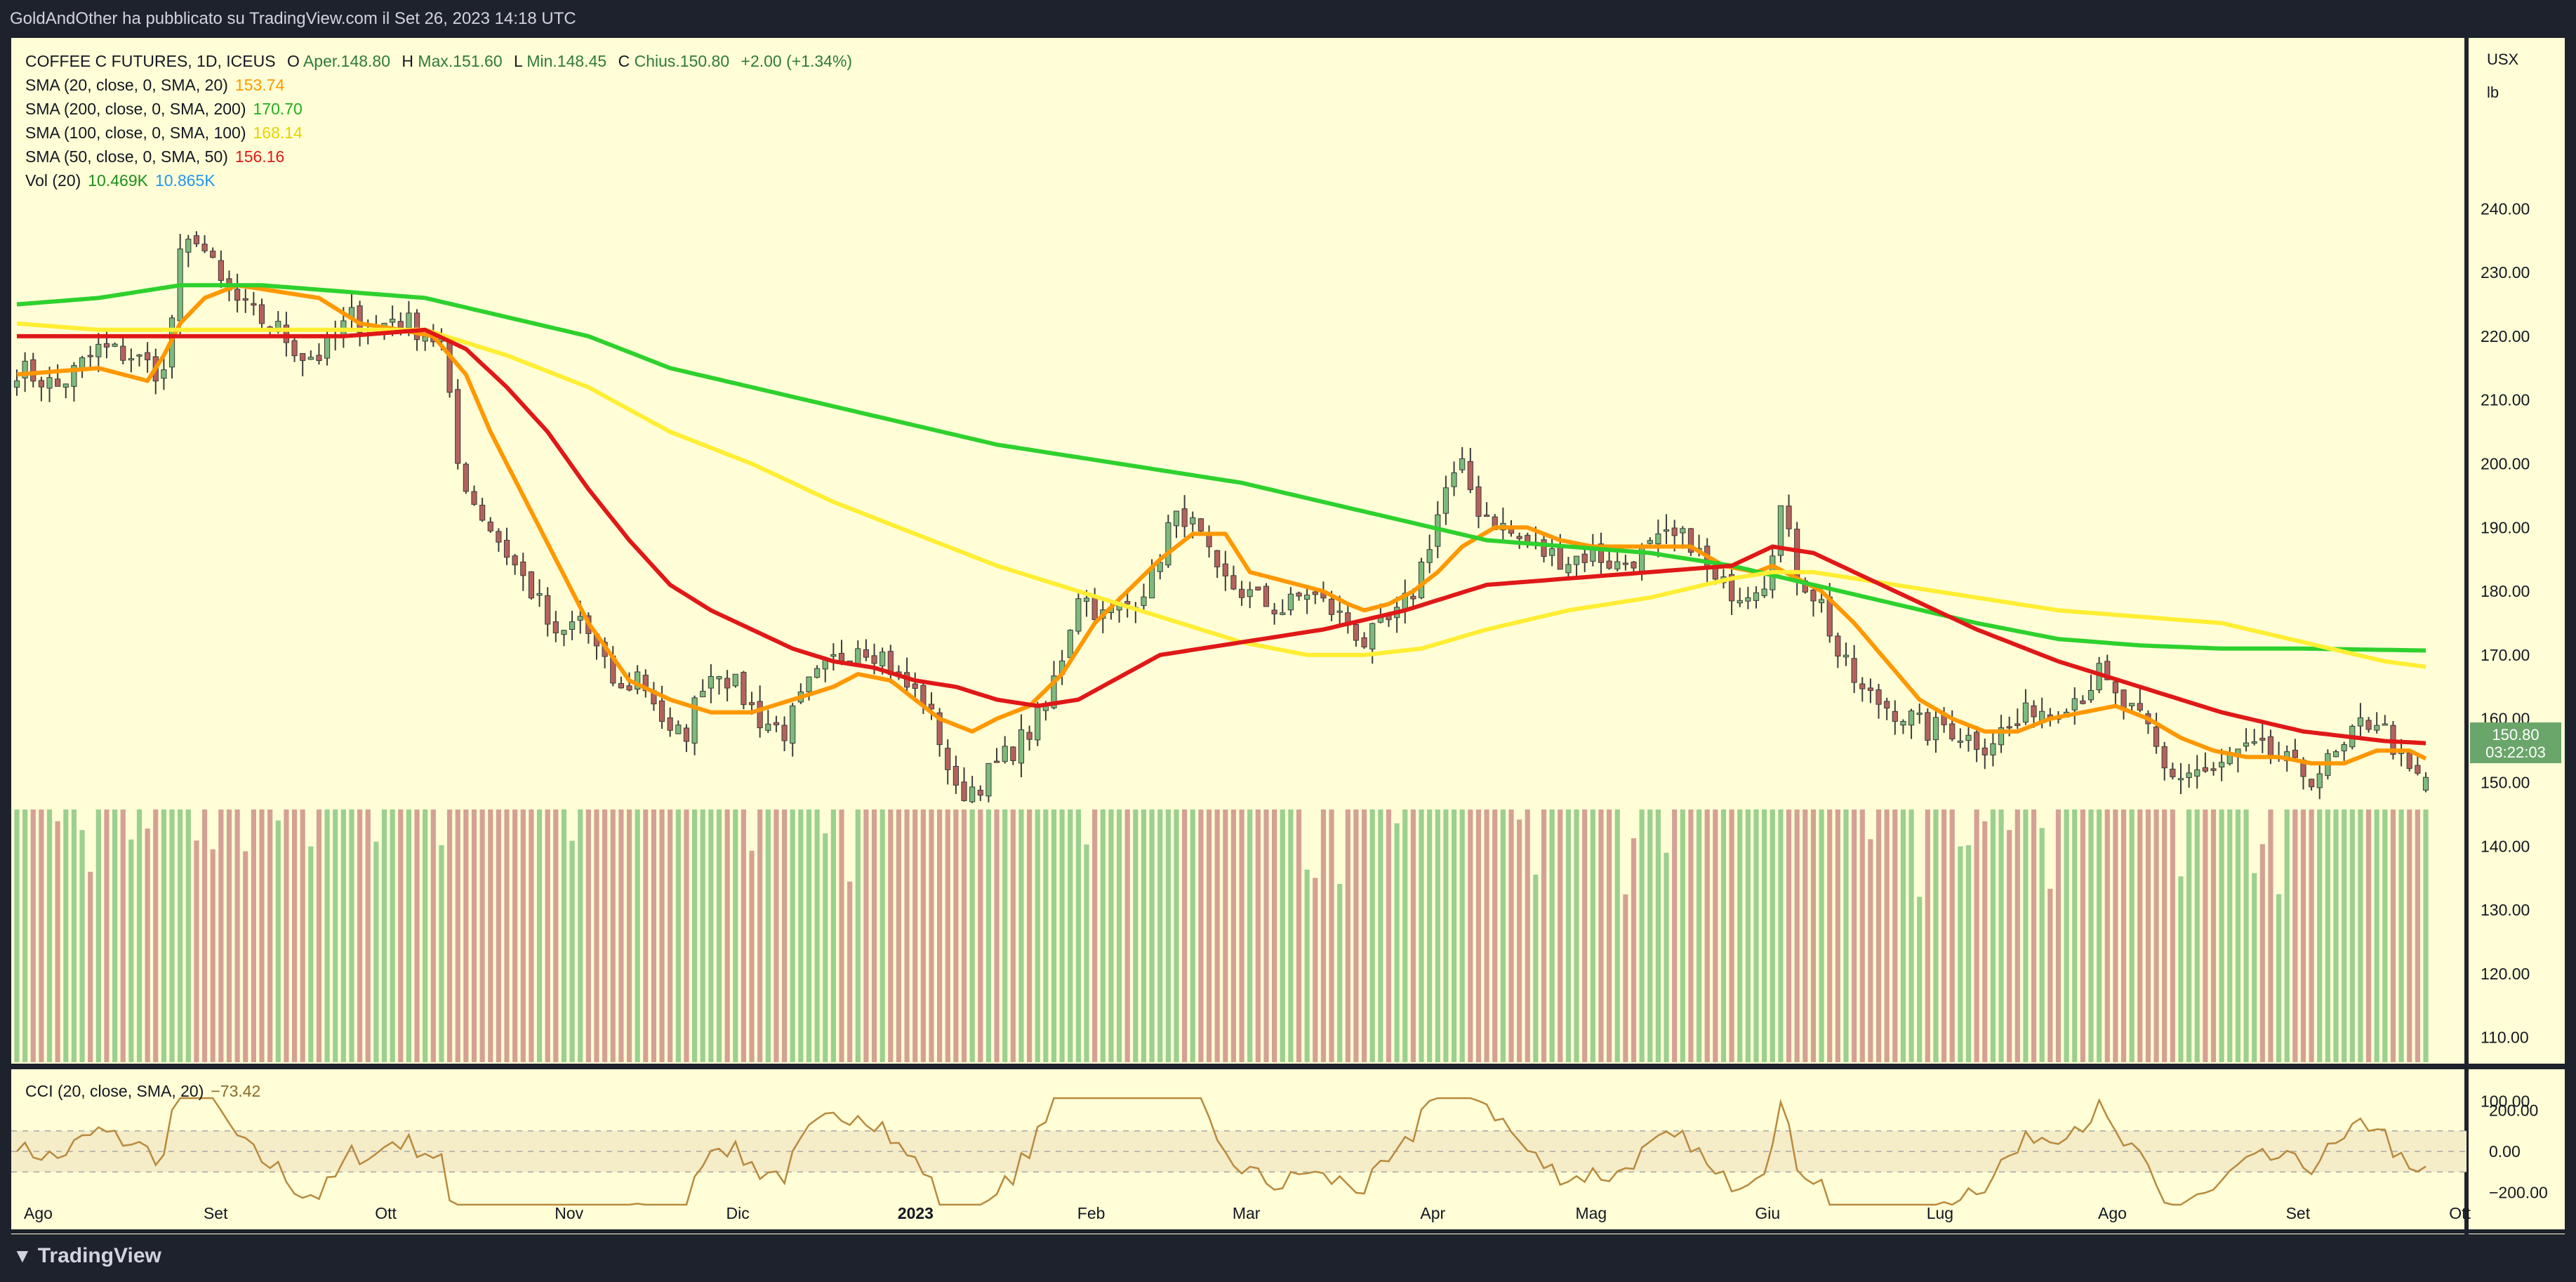 Image resolution: width=2576 pixels, height=1282 pixels. What do you see at coordinates (155, 156) in the screenshot?
I see `legend-sma50: SMA (50, close, 0, SMA, 50) 156.16` at bounding box center [155, 156].